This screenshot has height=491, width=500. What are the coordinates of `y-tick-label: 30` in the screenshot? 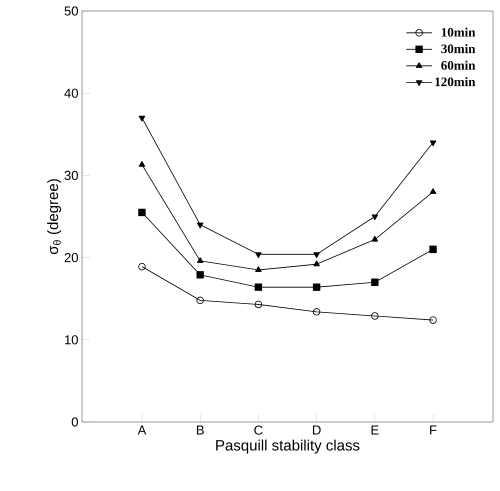 It's located at (71, 175).